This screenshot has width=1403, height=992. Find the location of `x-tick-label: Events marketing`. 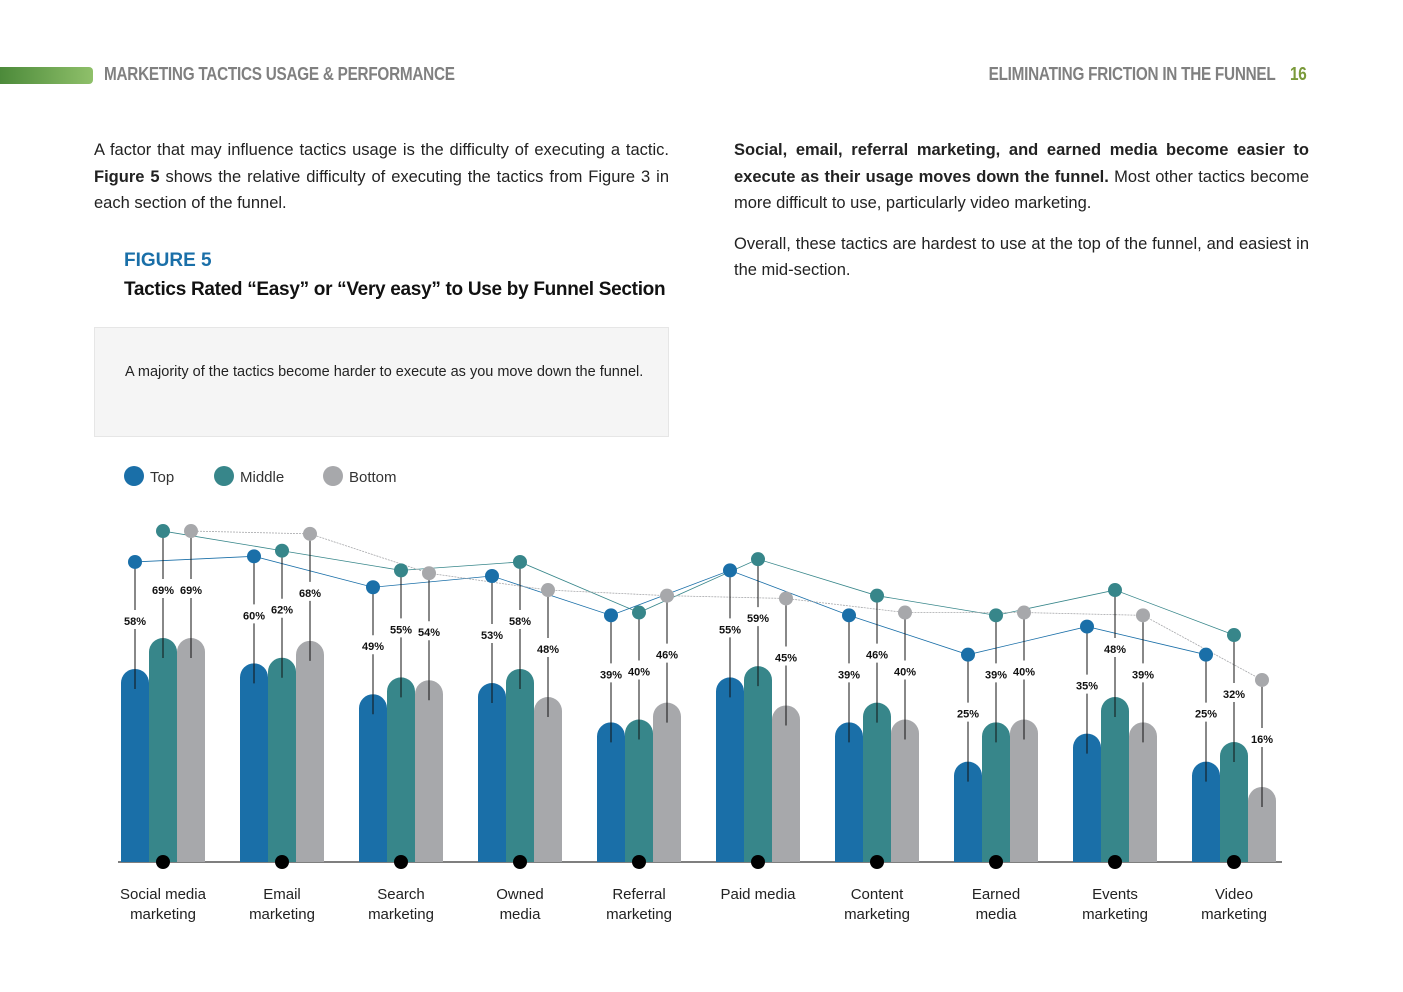

x-tick-label: Events marketing is located at coordinates (1115, 904).